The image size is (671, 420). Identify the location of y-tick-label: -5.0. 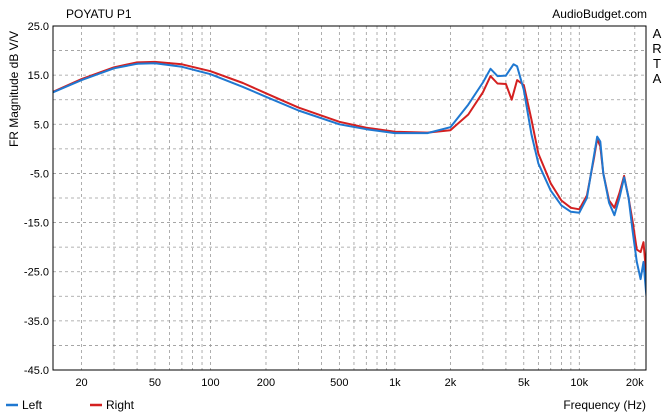
(39, 174).